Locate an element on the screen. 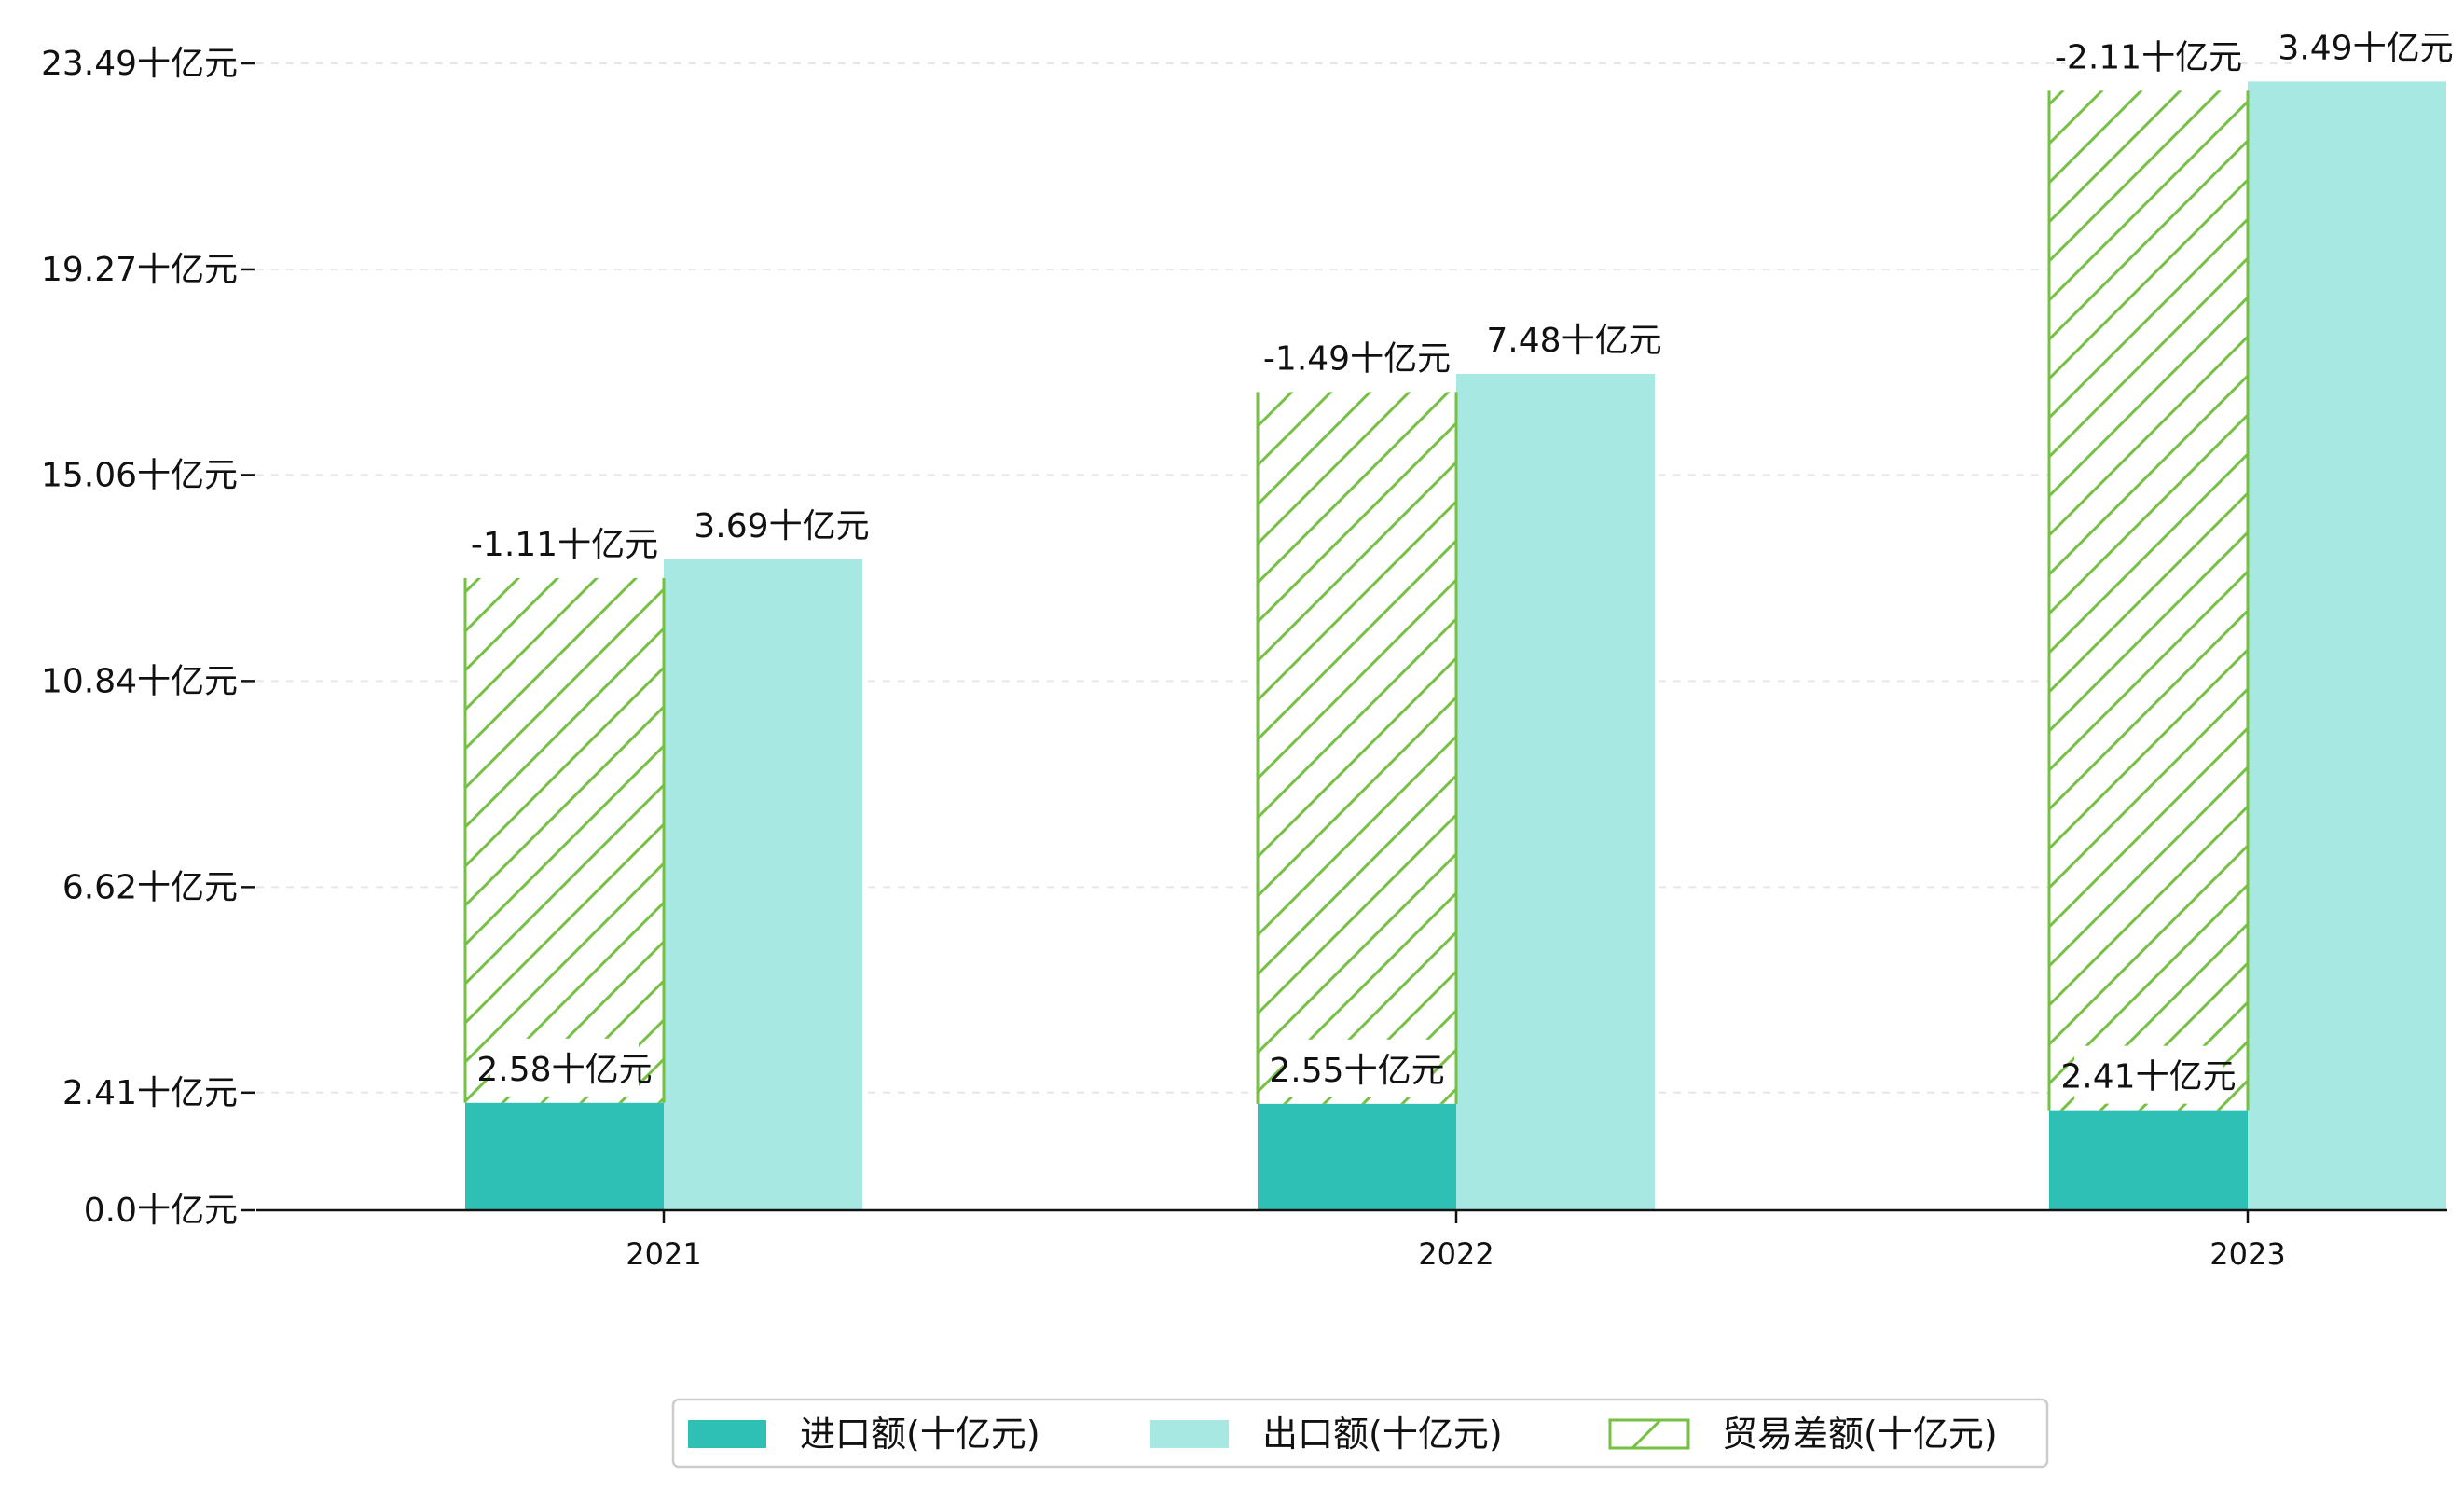 Image resolution: width=2464 pixels, height=1490 pixels. import-bar-label: 2.55十亿元 is located at coordinates (1356, 1071).